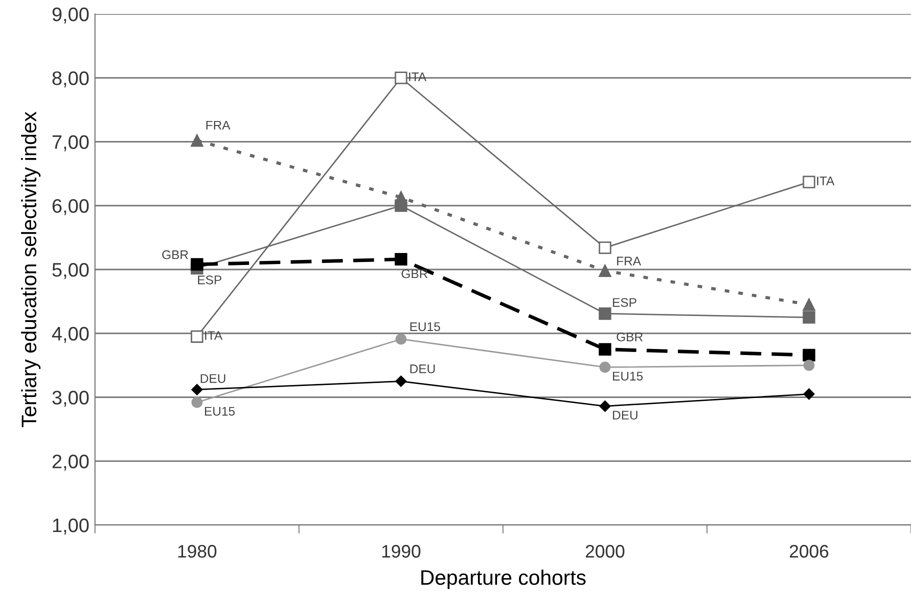 Image resolution: width=911 pixels, height=602 pixels. Describe the element at coordinates (401, 551) in the screenshot. I see `x-tick-label: 1990` at that location.